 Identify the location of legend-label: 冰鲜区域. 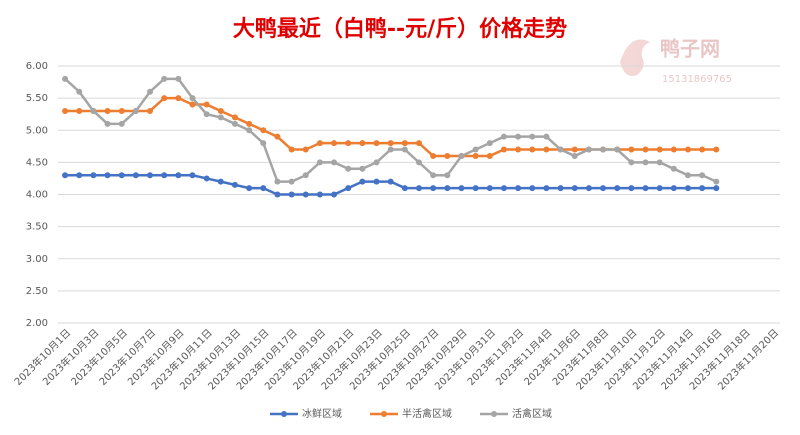
(322, 413).